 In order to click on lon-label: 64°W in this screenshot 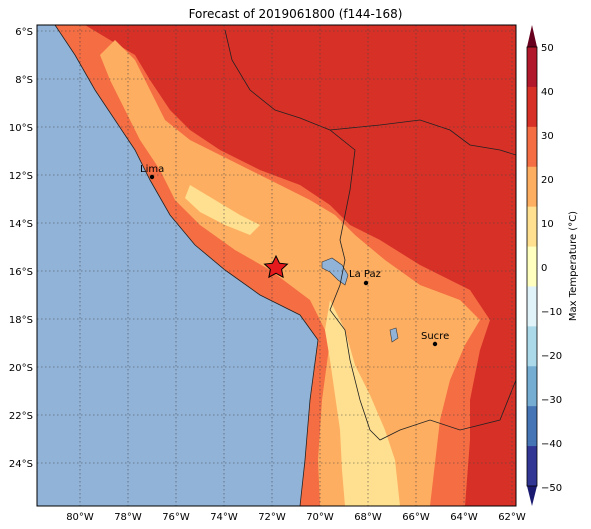, I will do `click(464, 517)`.